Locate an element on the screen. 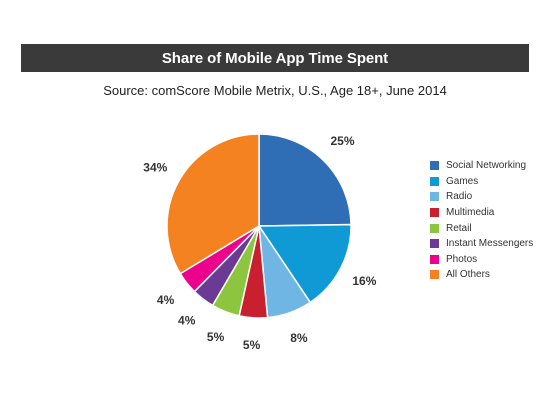  legend-item-social-networking: Social Networking is located at coordinates (489, 166).